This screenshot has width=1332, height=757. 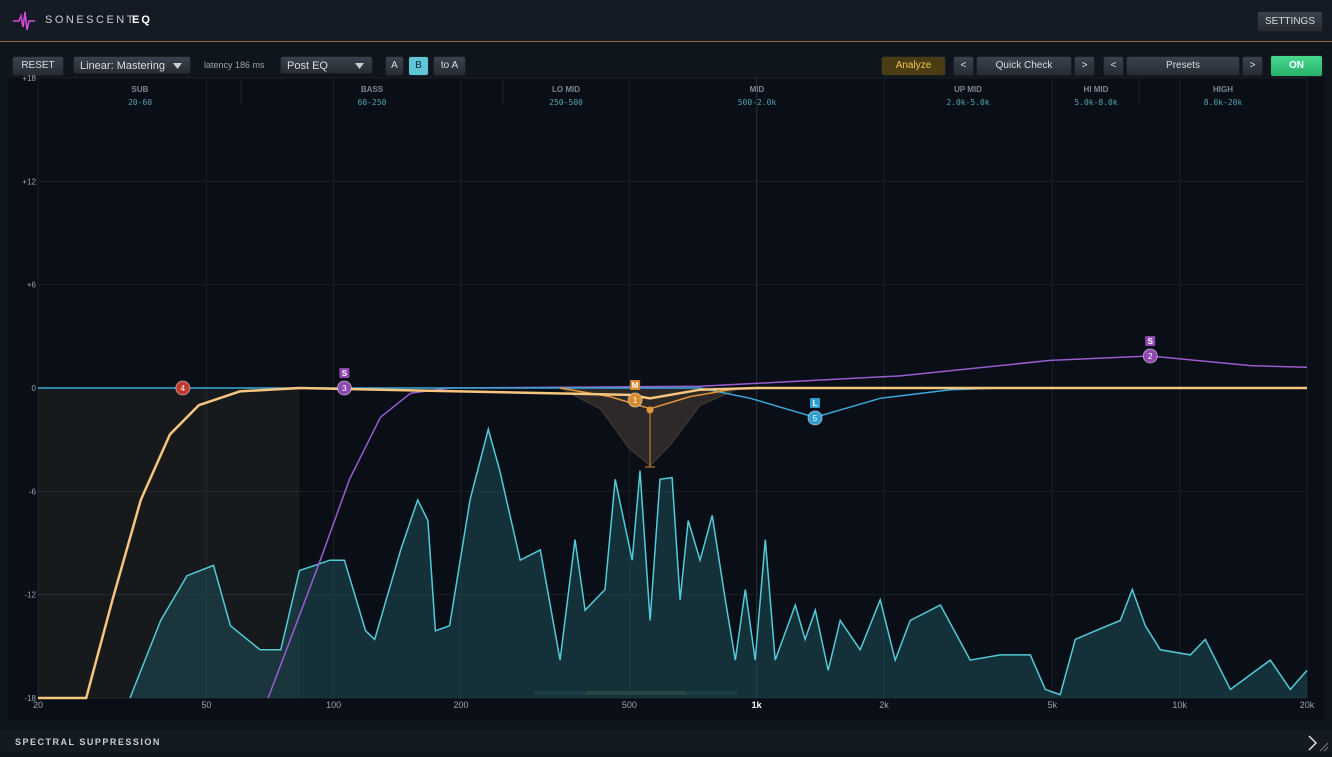 What do you see at coordinates (418, 66) in the screenshot?
I see `b-button: B` at bounding box center [418, 66].